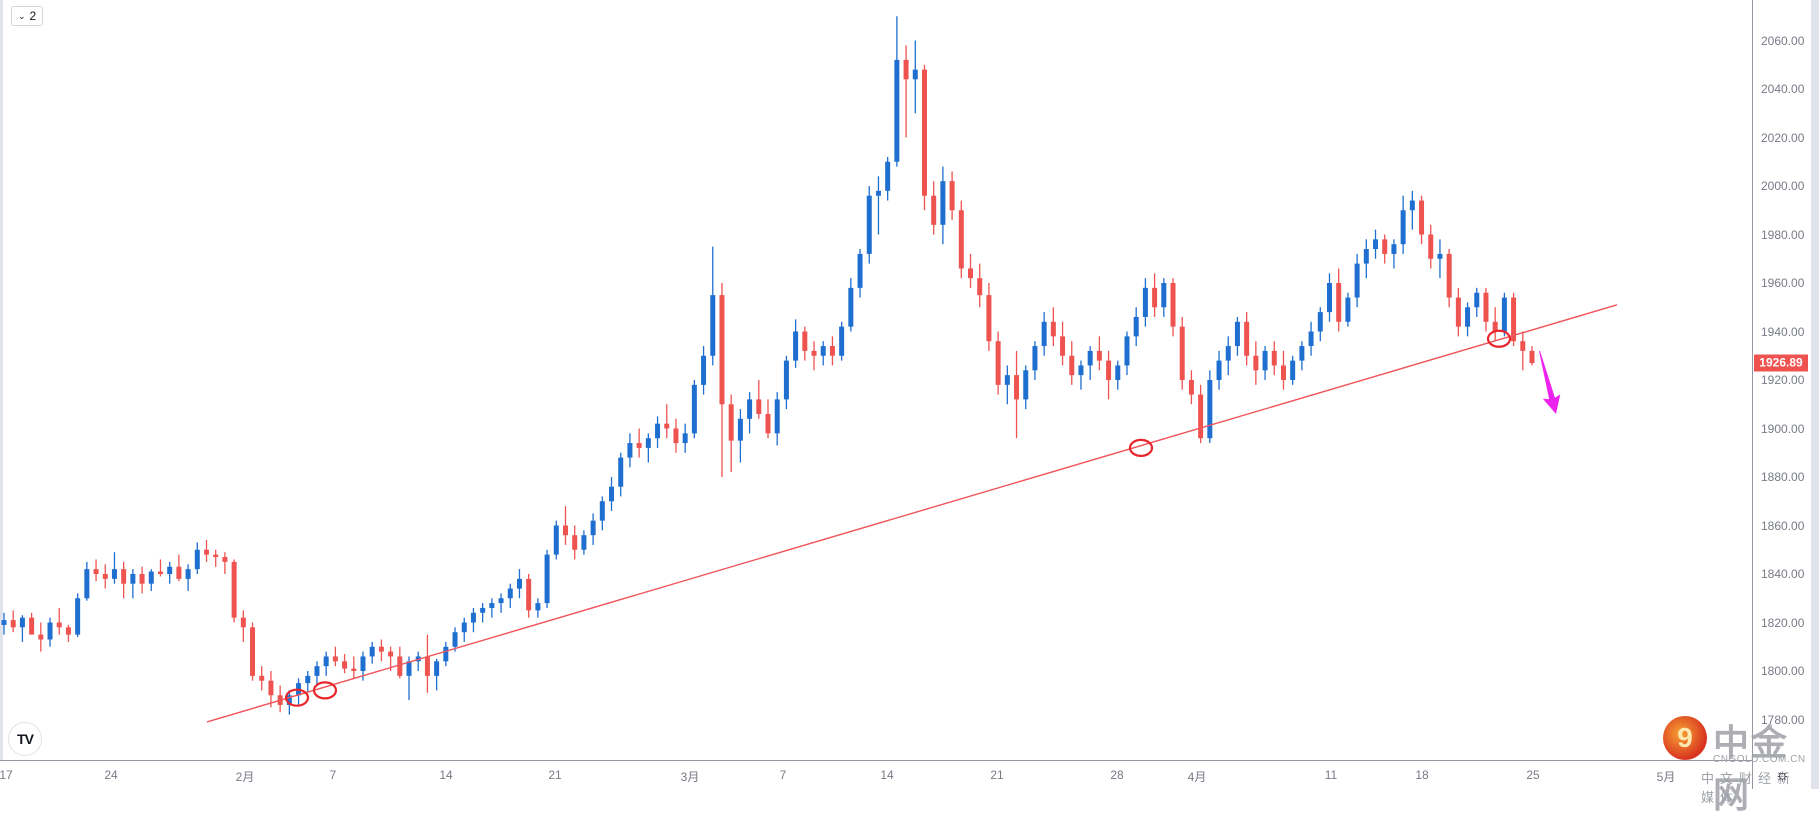  Describe the element at coordinates (1666, 777) in the screenshot. I see `time-tick: 5月` at that location.